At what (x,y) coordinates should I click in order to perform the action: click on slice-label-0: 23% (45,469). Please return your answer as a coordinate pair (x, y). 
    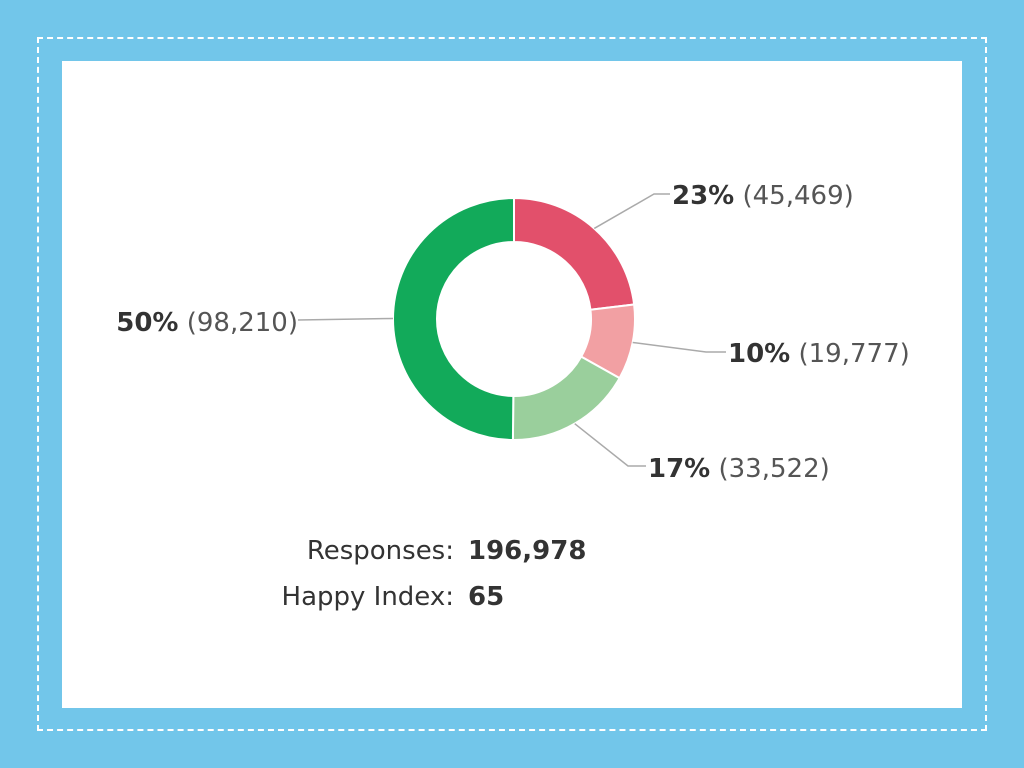
    Looking at the image, I should click on (763, 196).